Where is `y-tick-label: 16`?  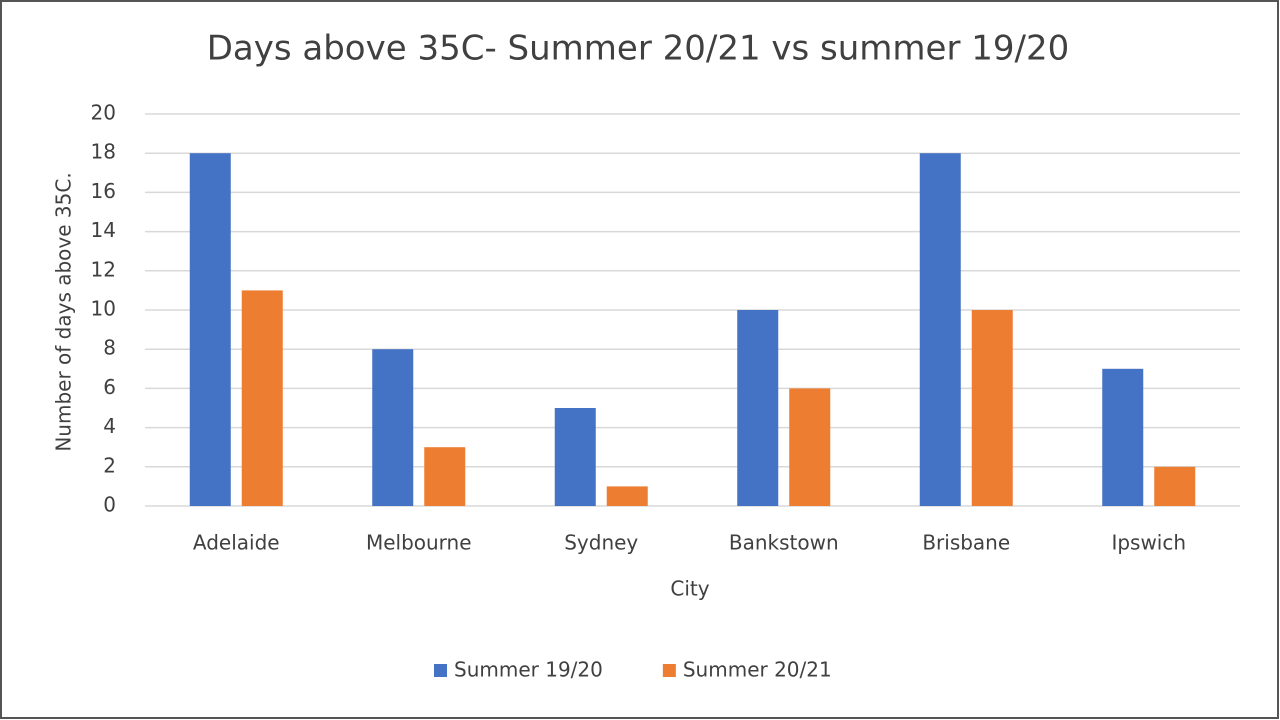 y-tick-label: 16 is located at coordinates (103, 191).